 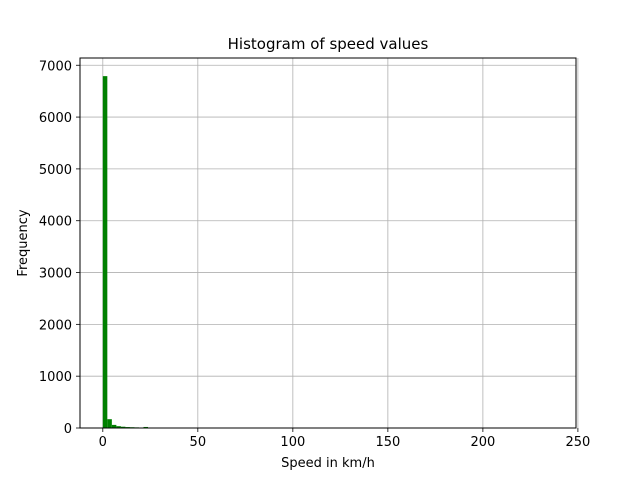 What do you see at coordinates (55, 170) in the screenshot?
I see `y-tick-label-5: 5000` at bounding box center [55, 170].